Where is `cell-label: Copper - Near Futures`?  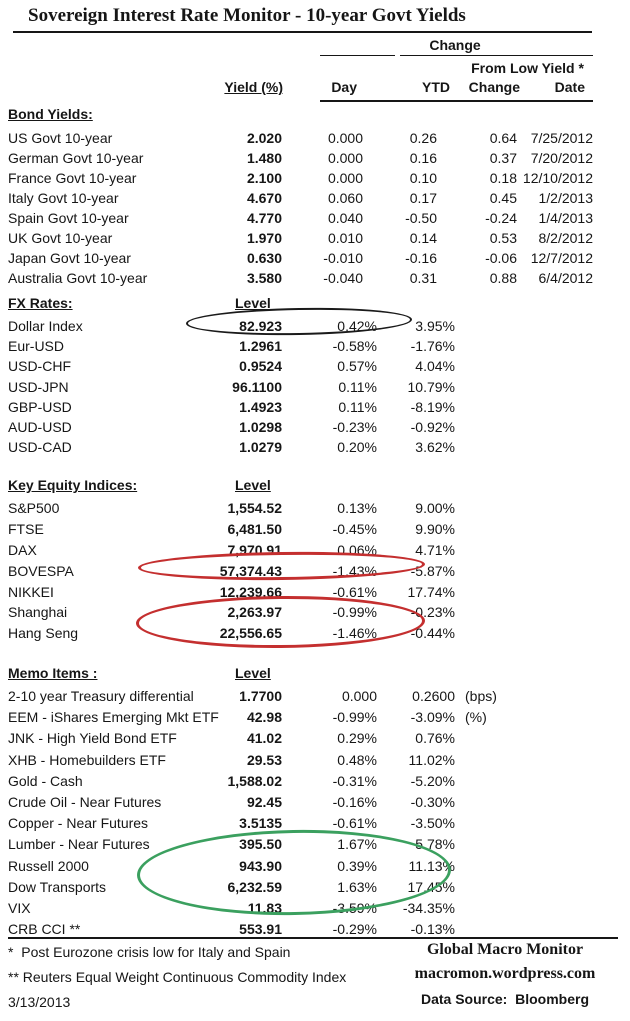 cell-label: Copper - Near Futures is located at coordinates (78, 823).